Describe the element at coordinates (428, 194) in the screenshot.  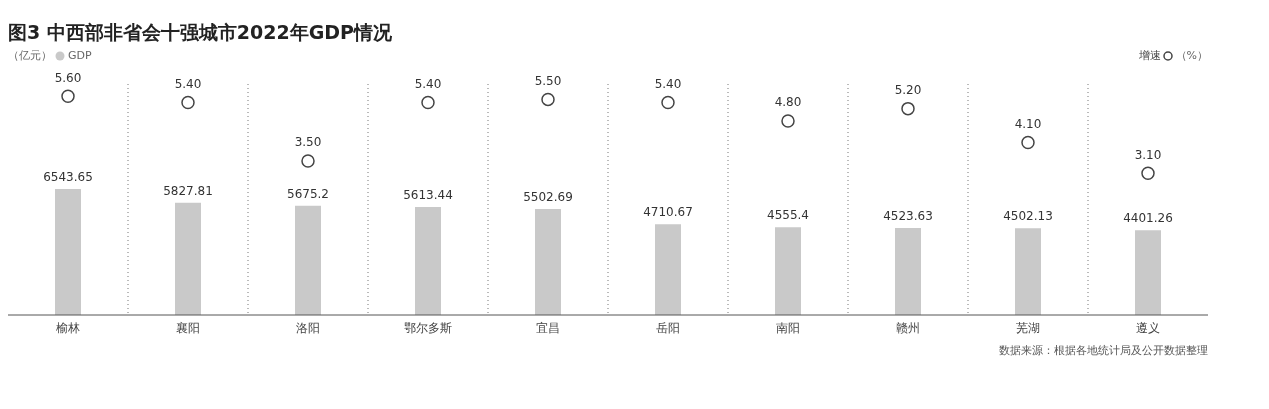
I see `data-label: 5613.44` at that location.